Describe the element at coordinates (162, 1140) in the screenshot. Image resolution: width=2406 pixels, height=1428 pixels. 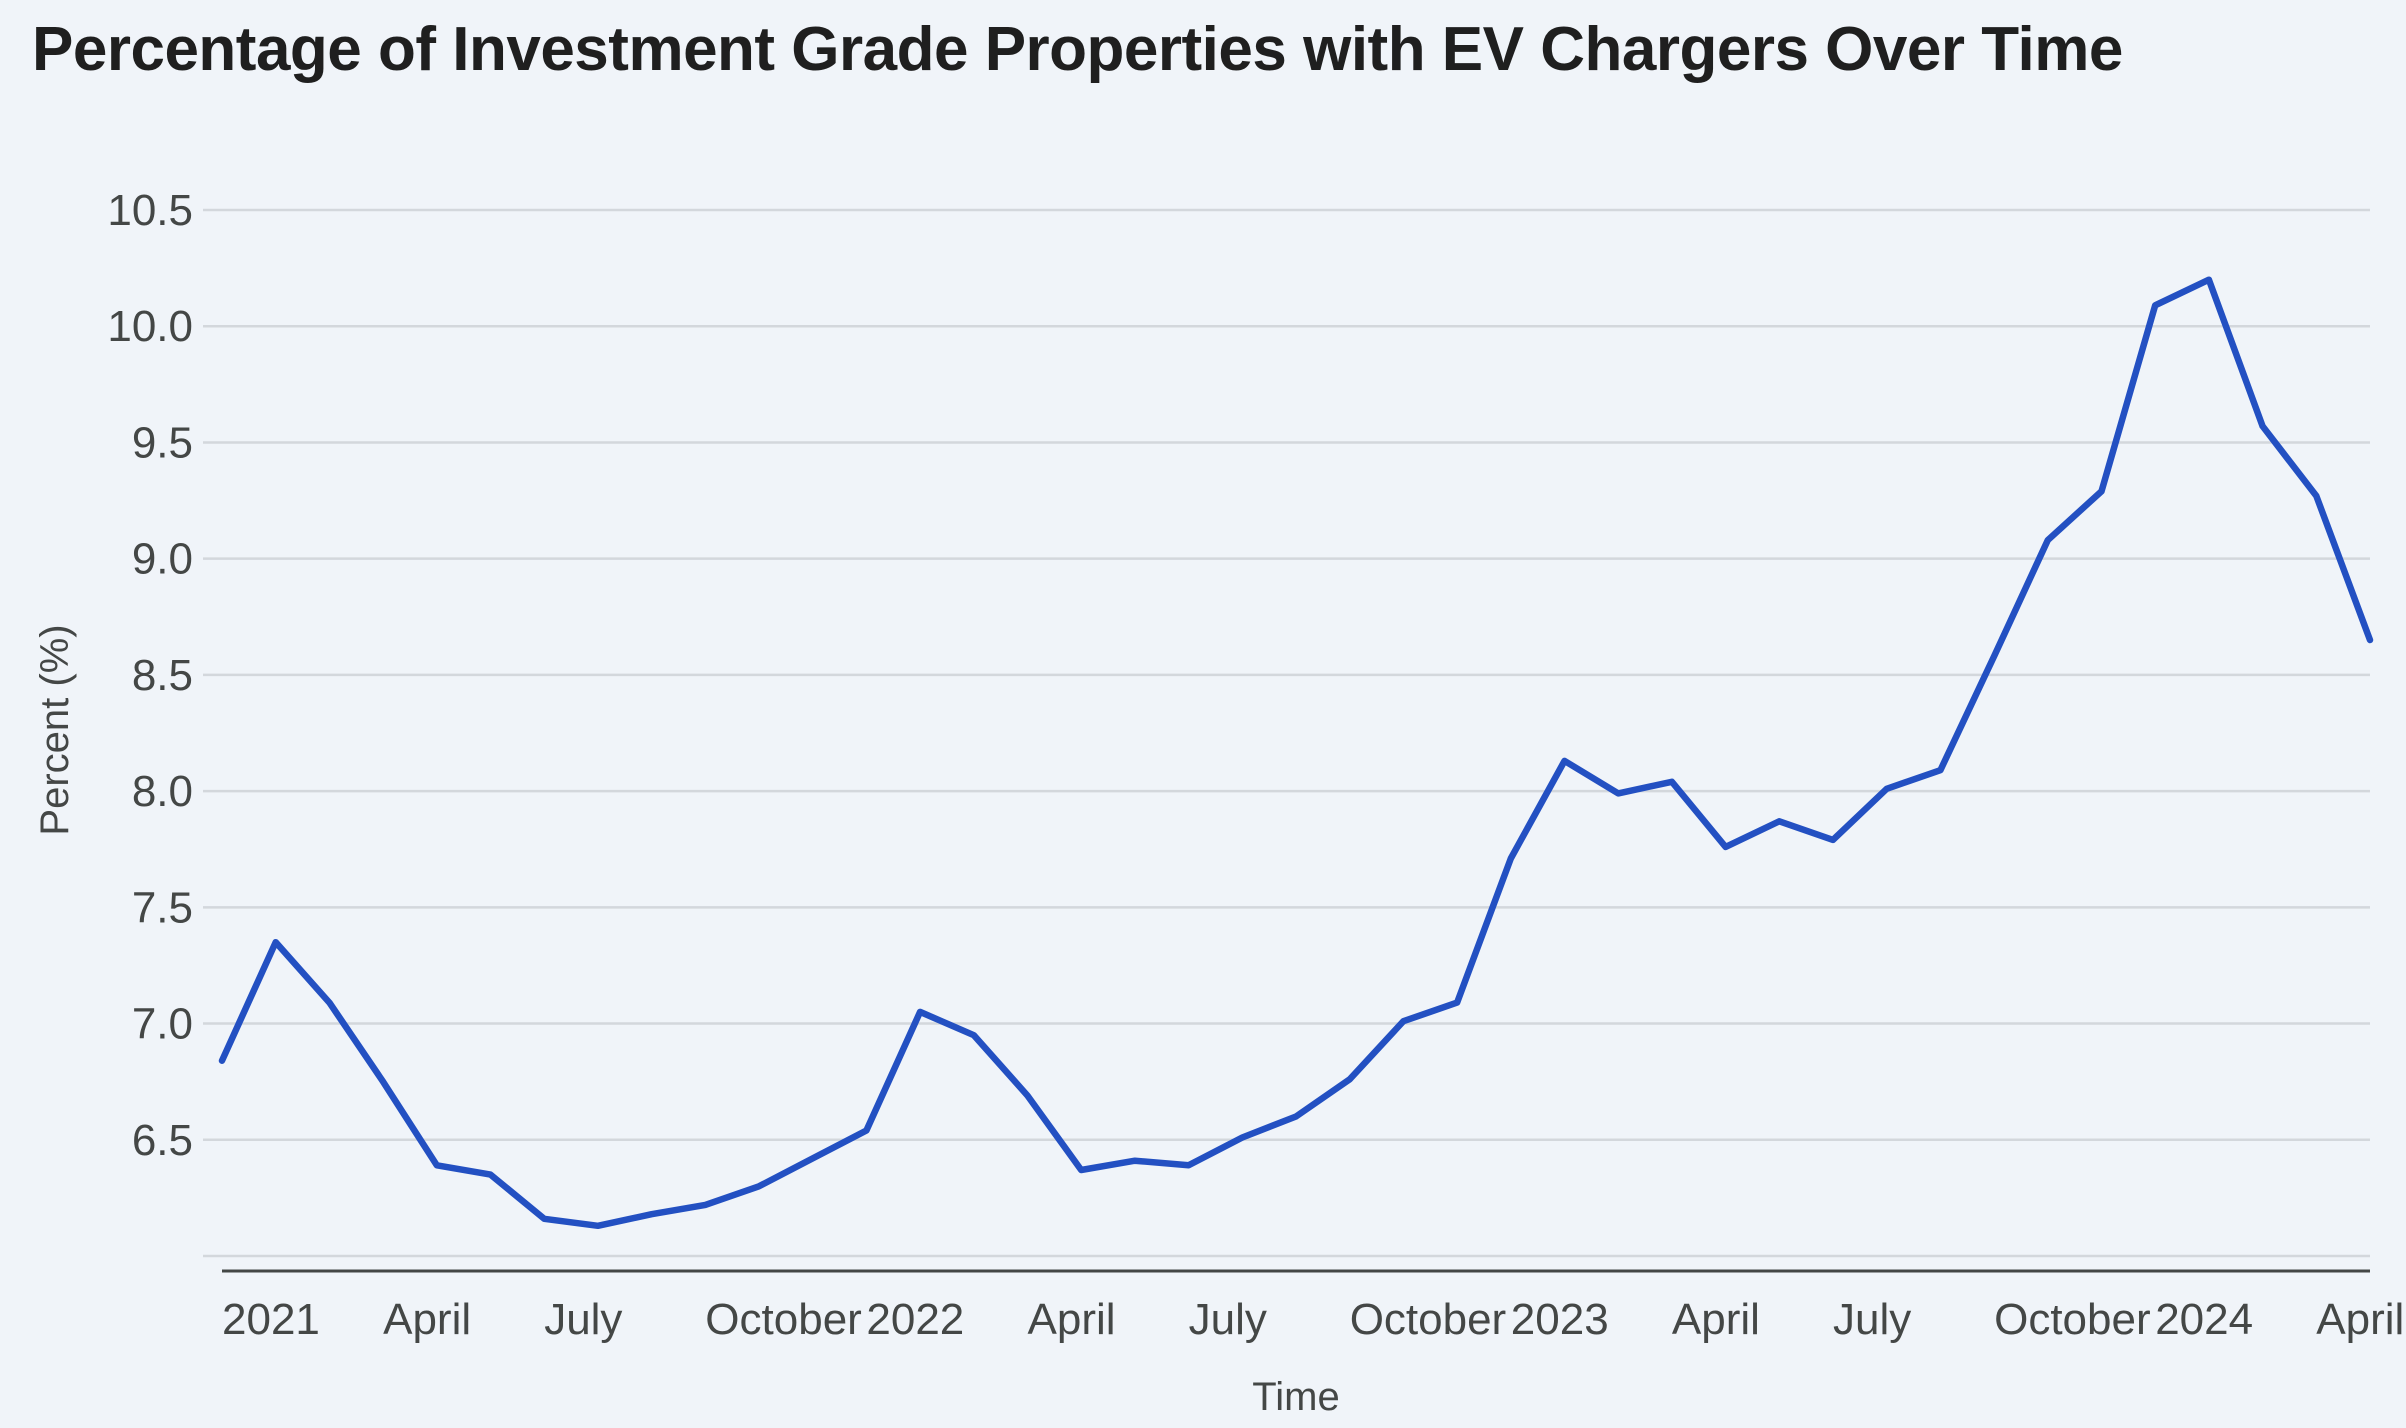
I see `y-tick-label: 6.5` at that location.